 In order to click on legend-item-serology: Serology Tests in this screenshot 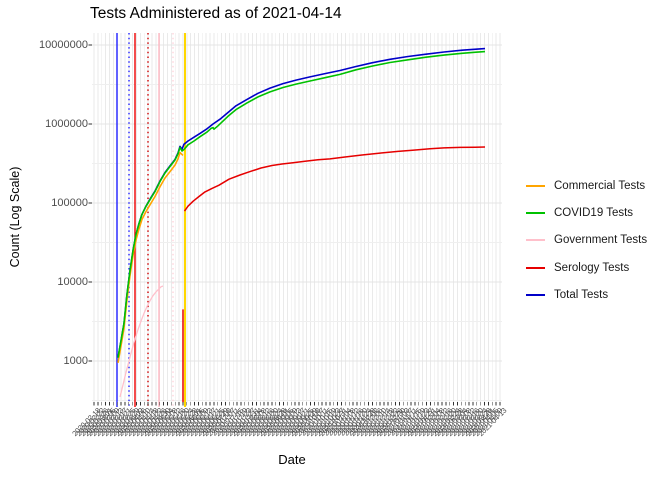, I will do `click(586, 267)`.